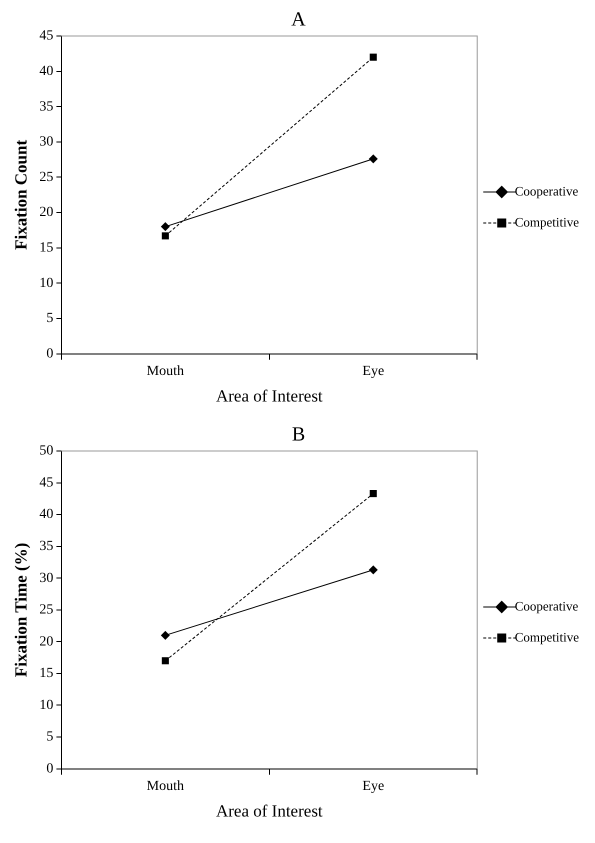 The height and width of the screenshot is (843, 595). I want to click on y-axis-title: Fixation Time (%), so click(21, 610).